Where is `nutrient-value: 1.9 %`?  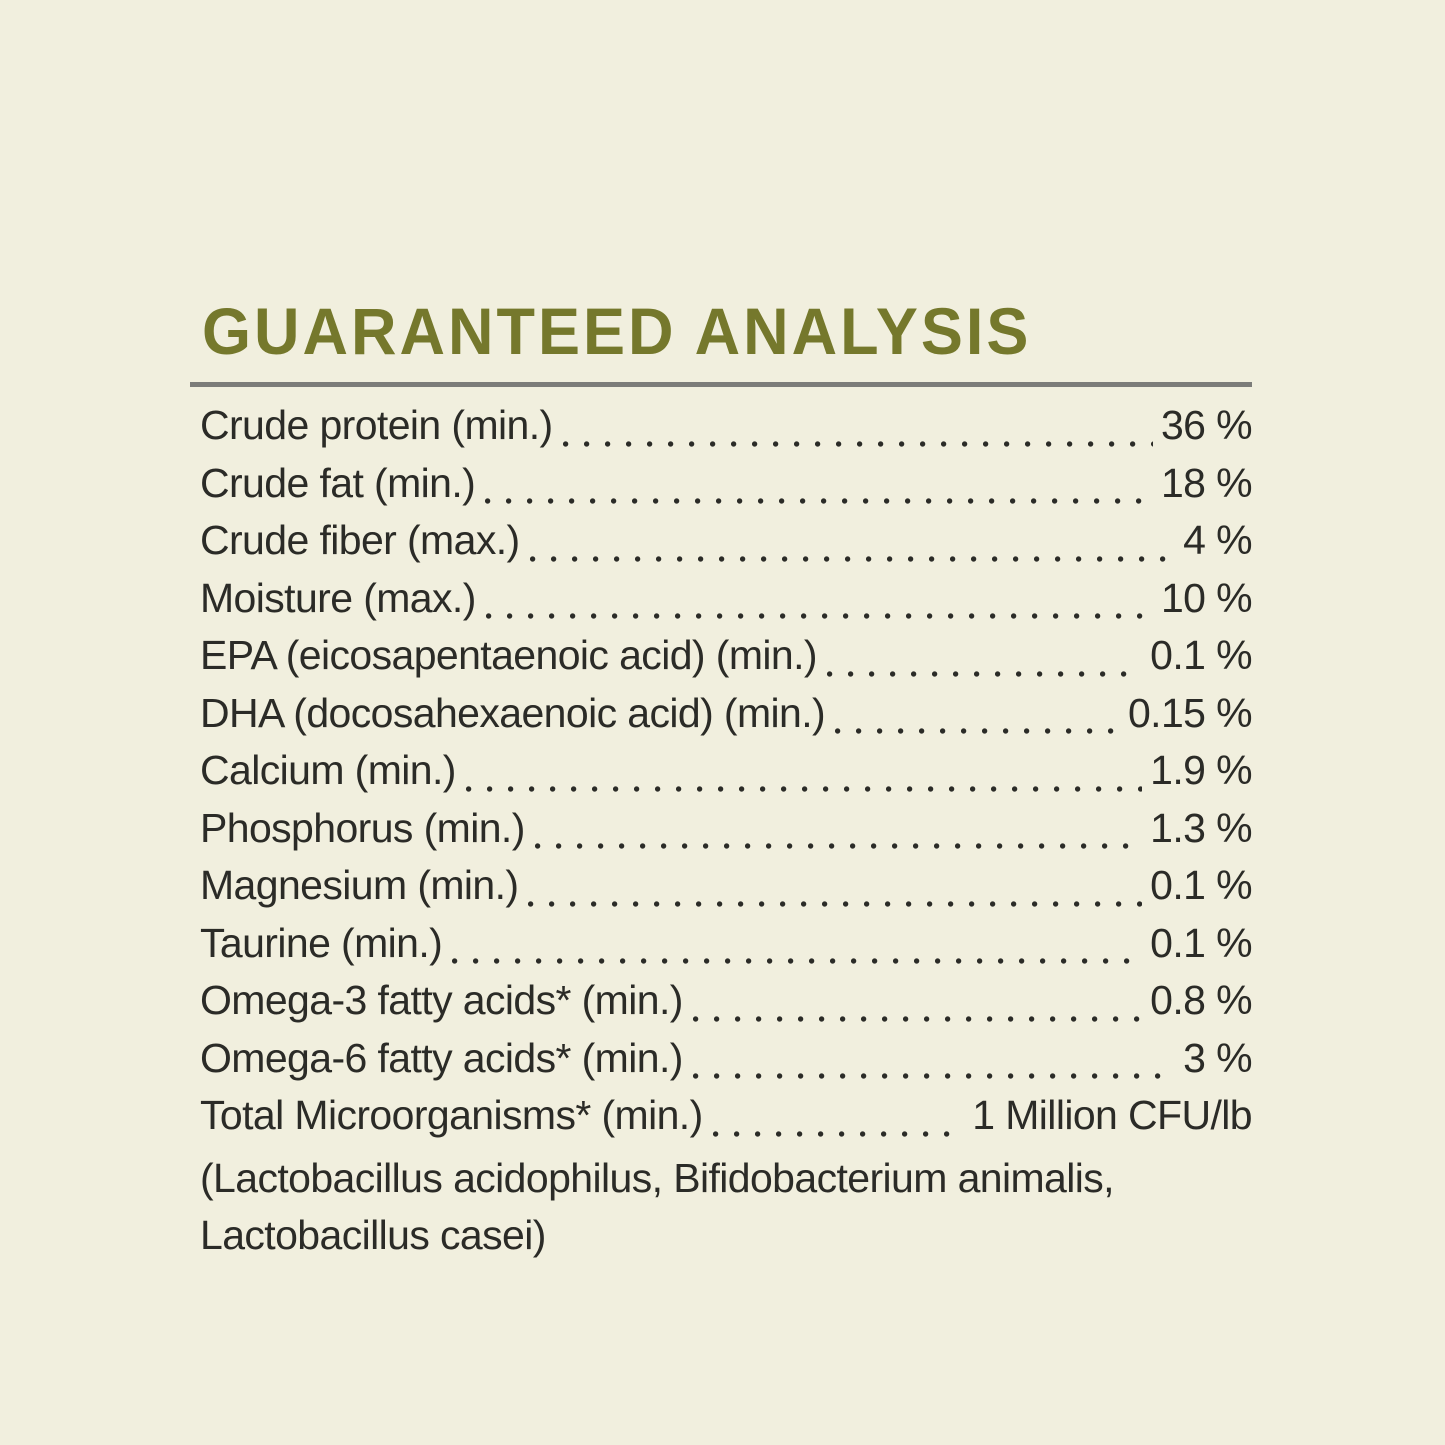 nutrient-value: 1.9 % is located at coordinates (1201, 770).